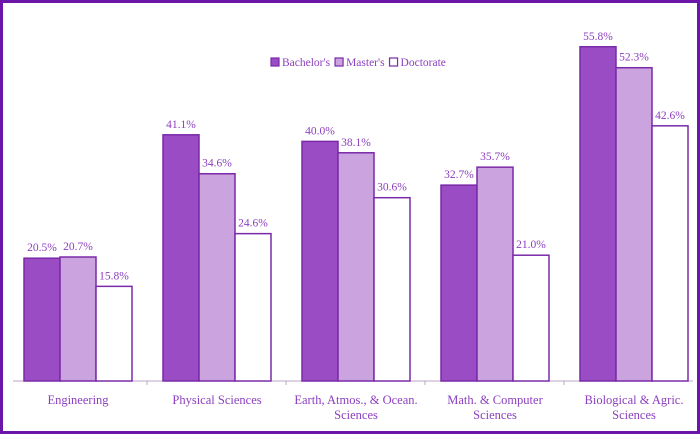  Describe the element at coordinates (216, 400) in the screenshot. I see `x-tick-label: Physical Sciences` at that location.